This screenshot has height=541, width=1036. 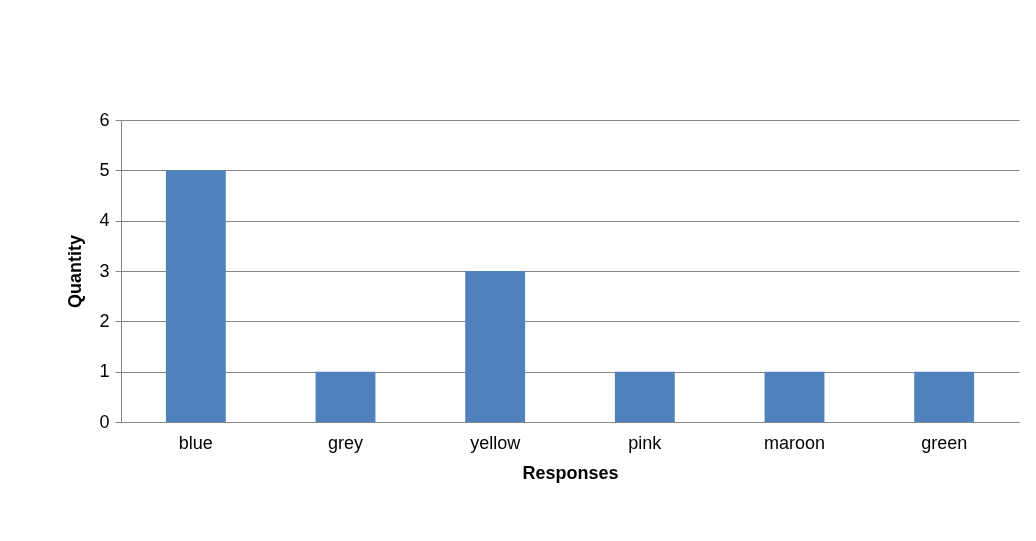 I want to click on x-tick-label: grey, so click(x=345, y=442).